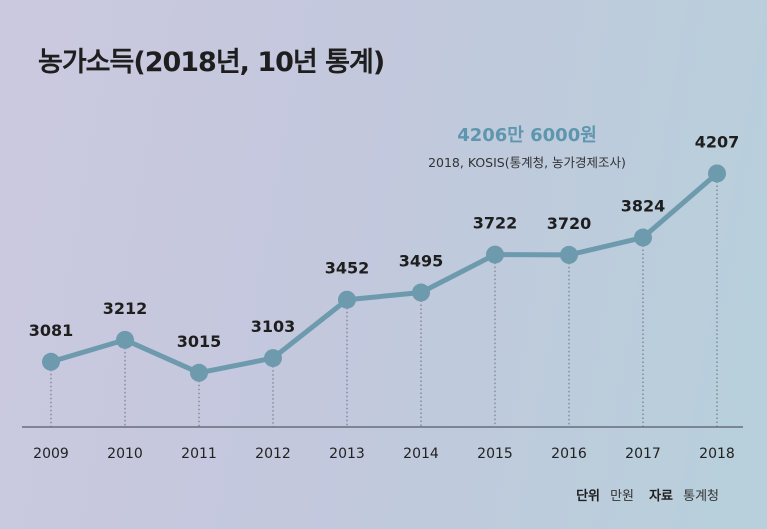 This screenshot has width=767, height=529. I want to click on x-tick-label-2016: 2016, so click(569, 454).